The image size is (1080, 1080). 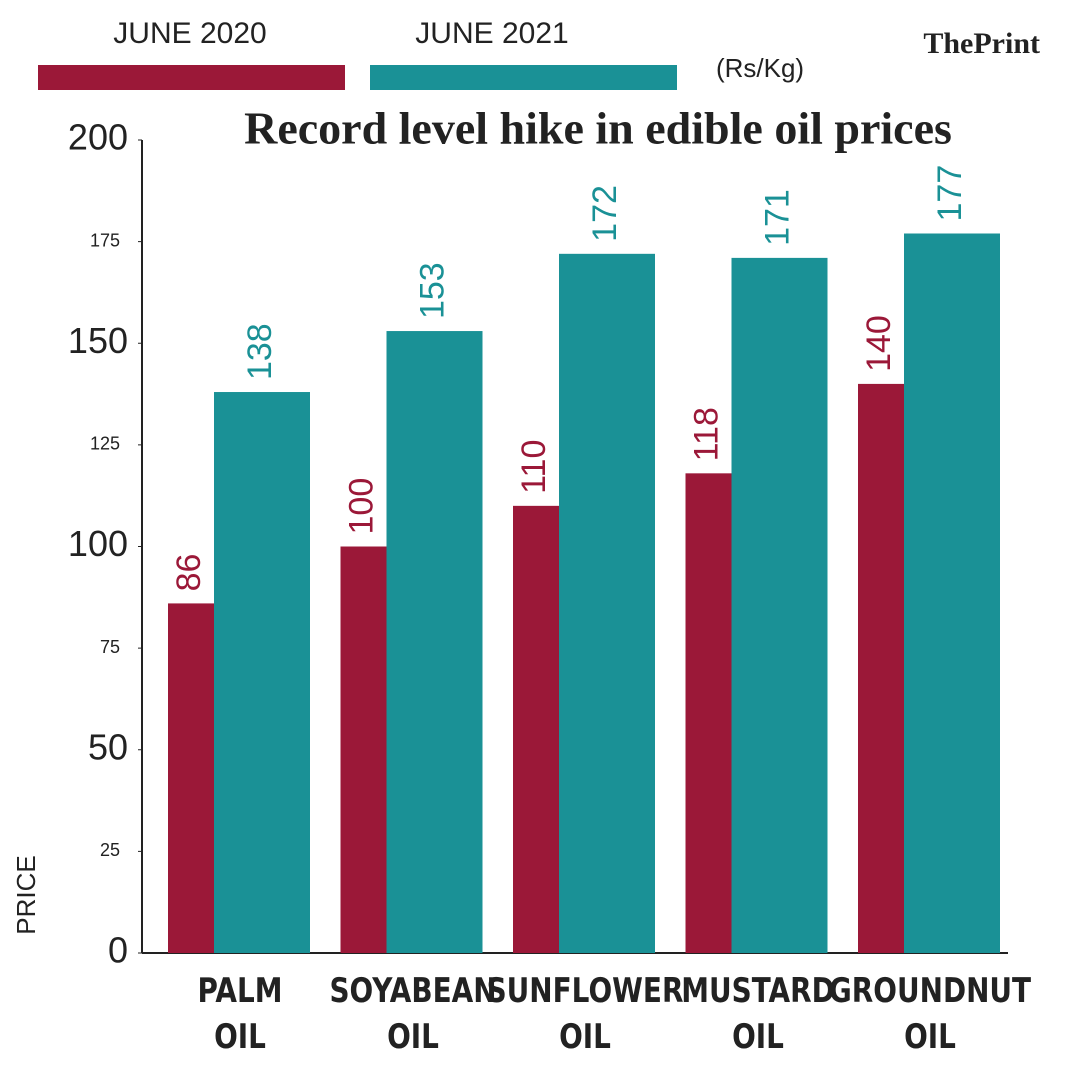 What do you see at coordinates (981, 43) in the screenshot?
I see `logo: ThePrint` at bounding box center [981, 43].